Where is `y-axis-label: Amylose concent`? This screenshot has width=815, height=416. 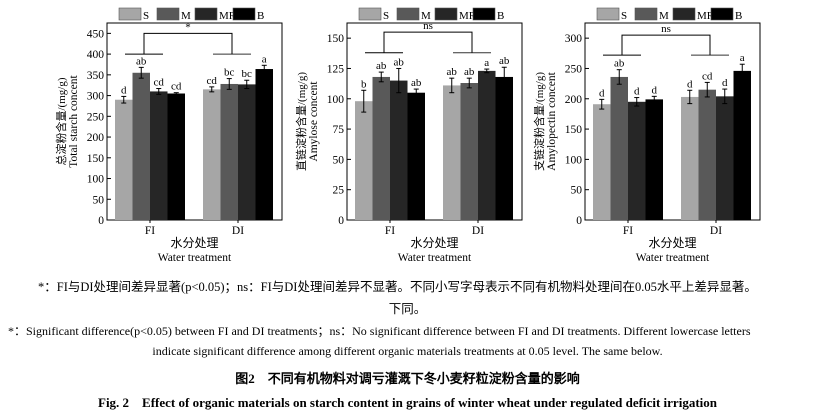
y-axis-label: Amylose concent is located at coordinates (314, 121).